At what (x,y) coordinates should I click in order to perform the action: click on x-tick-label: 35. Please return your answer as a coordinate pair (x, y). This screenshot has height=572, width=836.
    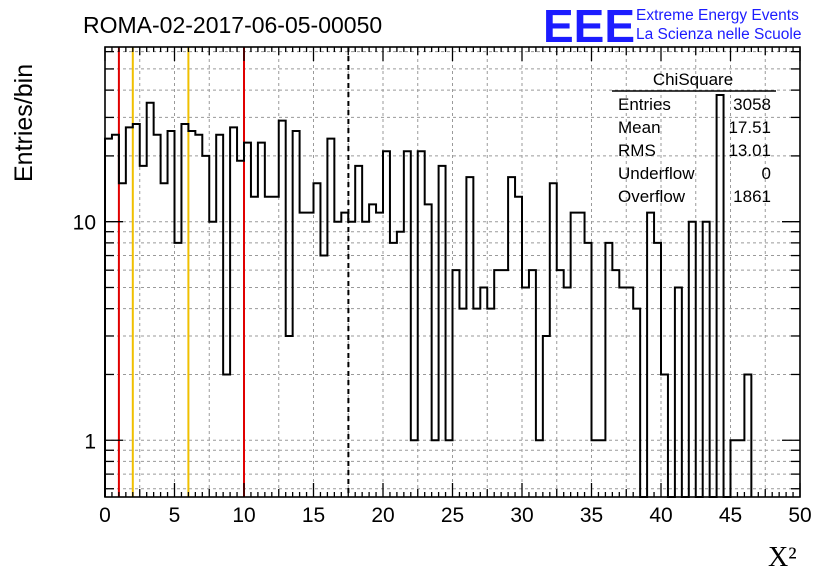
    Looking at the image, I should click on (591, 515).